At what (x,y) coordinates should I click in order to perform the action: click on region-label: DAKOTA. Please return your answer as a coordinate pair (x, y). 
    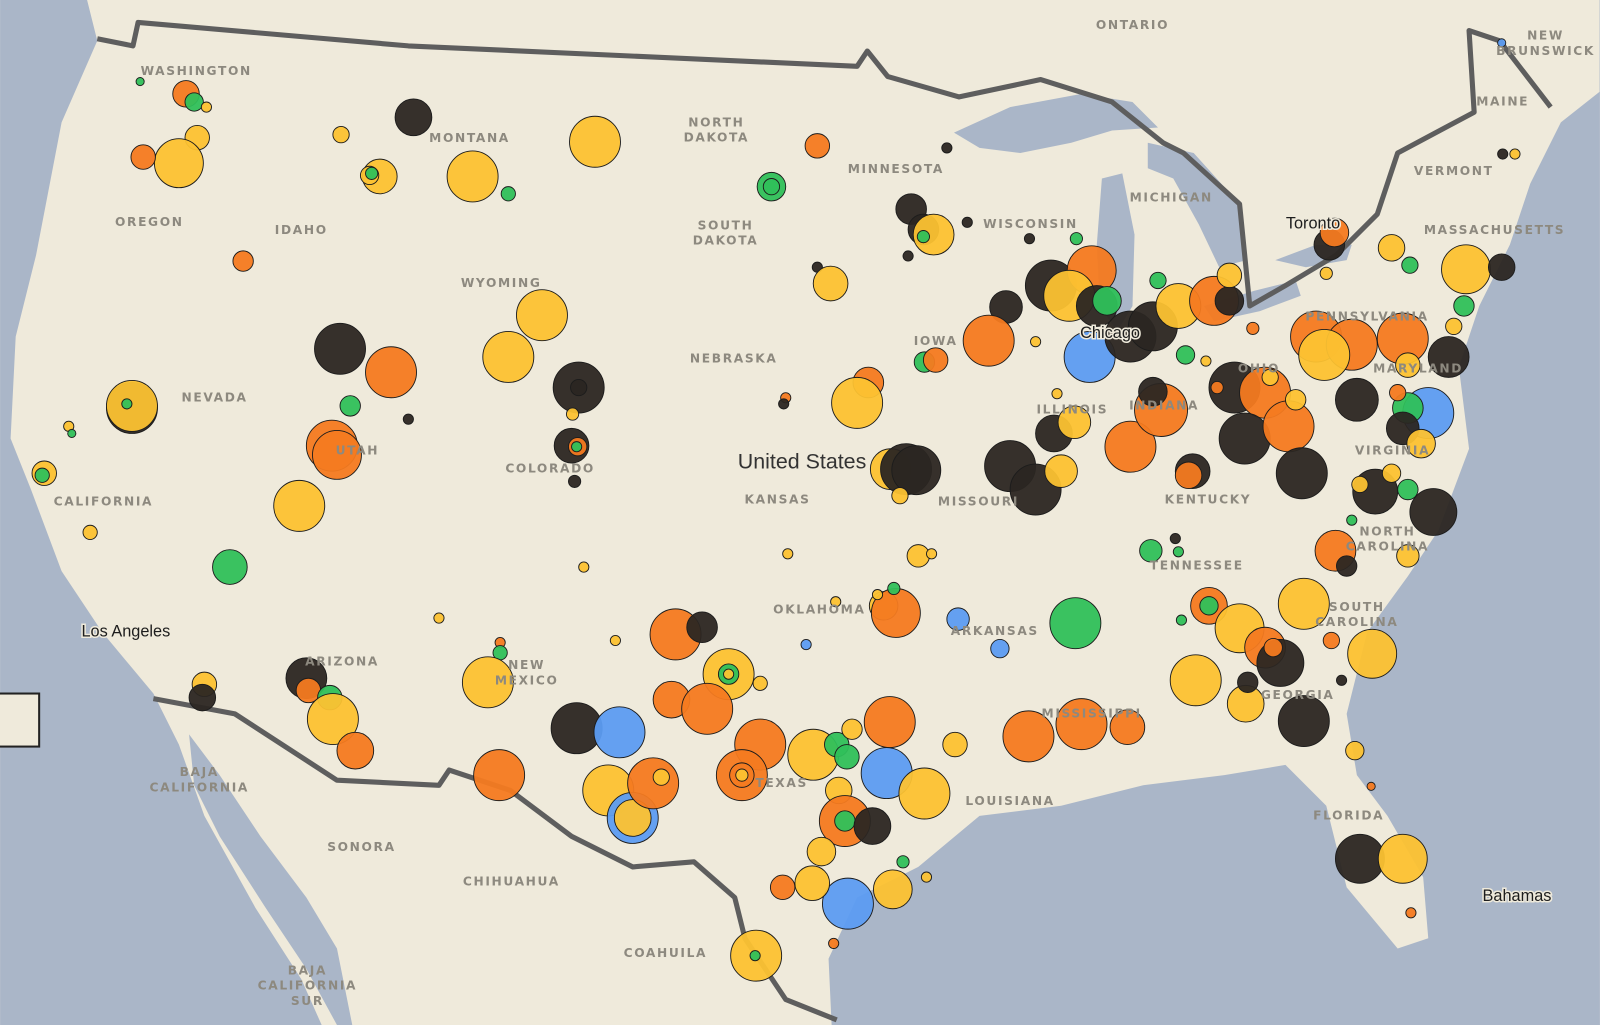
    Looking at the image, I should click on (717, 138).